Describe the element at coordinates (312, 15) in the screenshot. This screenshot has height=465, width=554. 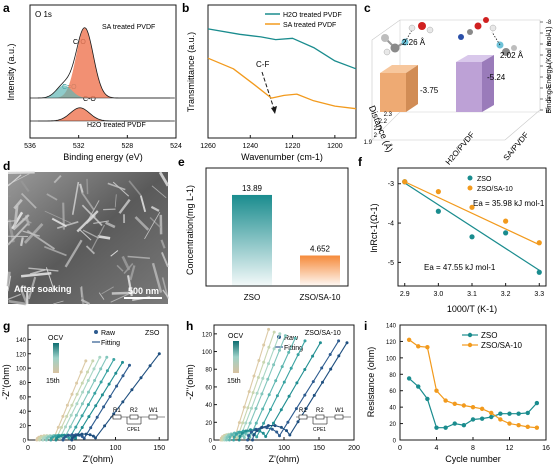
I see `legend-label-h2o: H2O treated PVDF` at that location.